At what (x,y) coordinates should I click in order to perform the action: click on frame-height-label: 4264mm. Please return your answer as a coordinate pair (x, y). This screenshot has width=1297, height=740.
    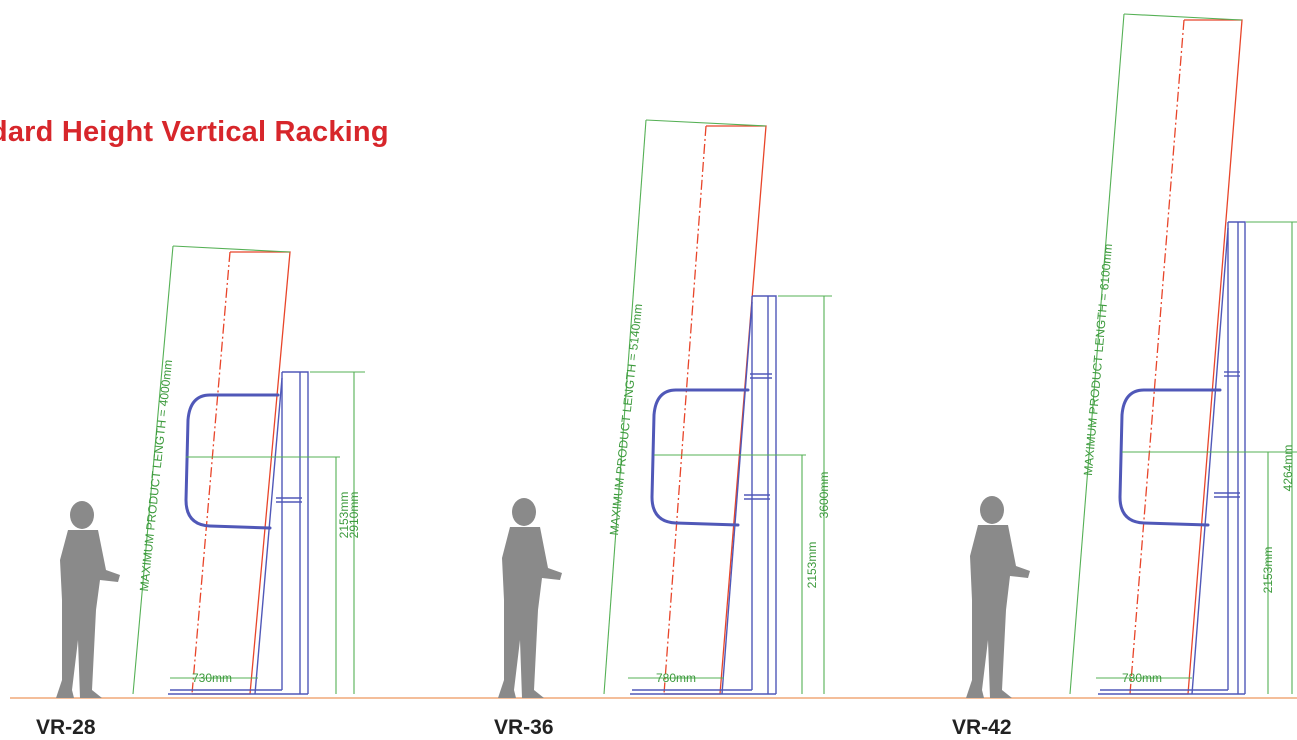
    Looking at the image, I should click on (1288, 468).